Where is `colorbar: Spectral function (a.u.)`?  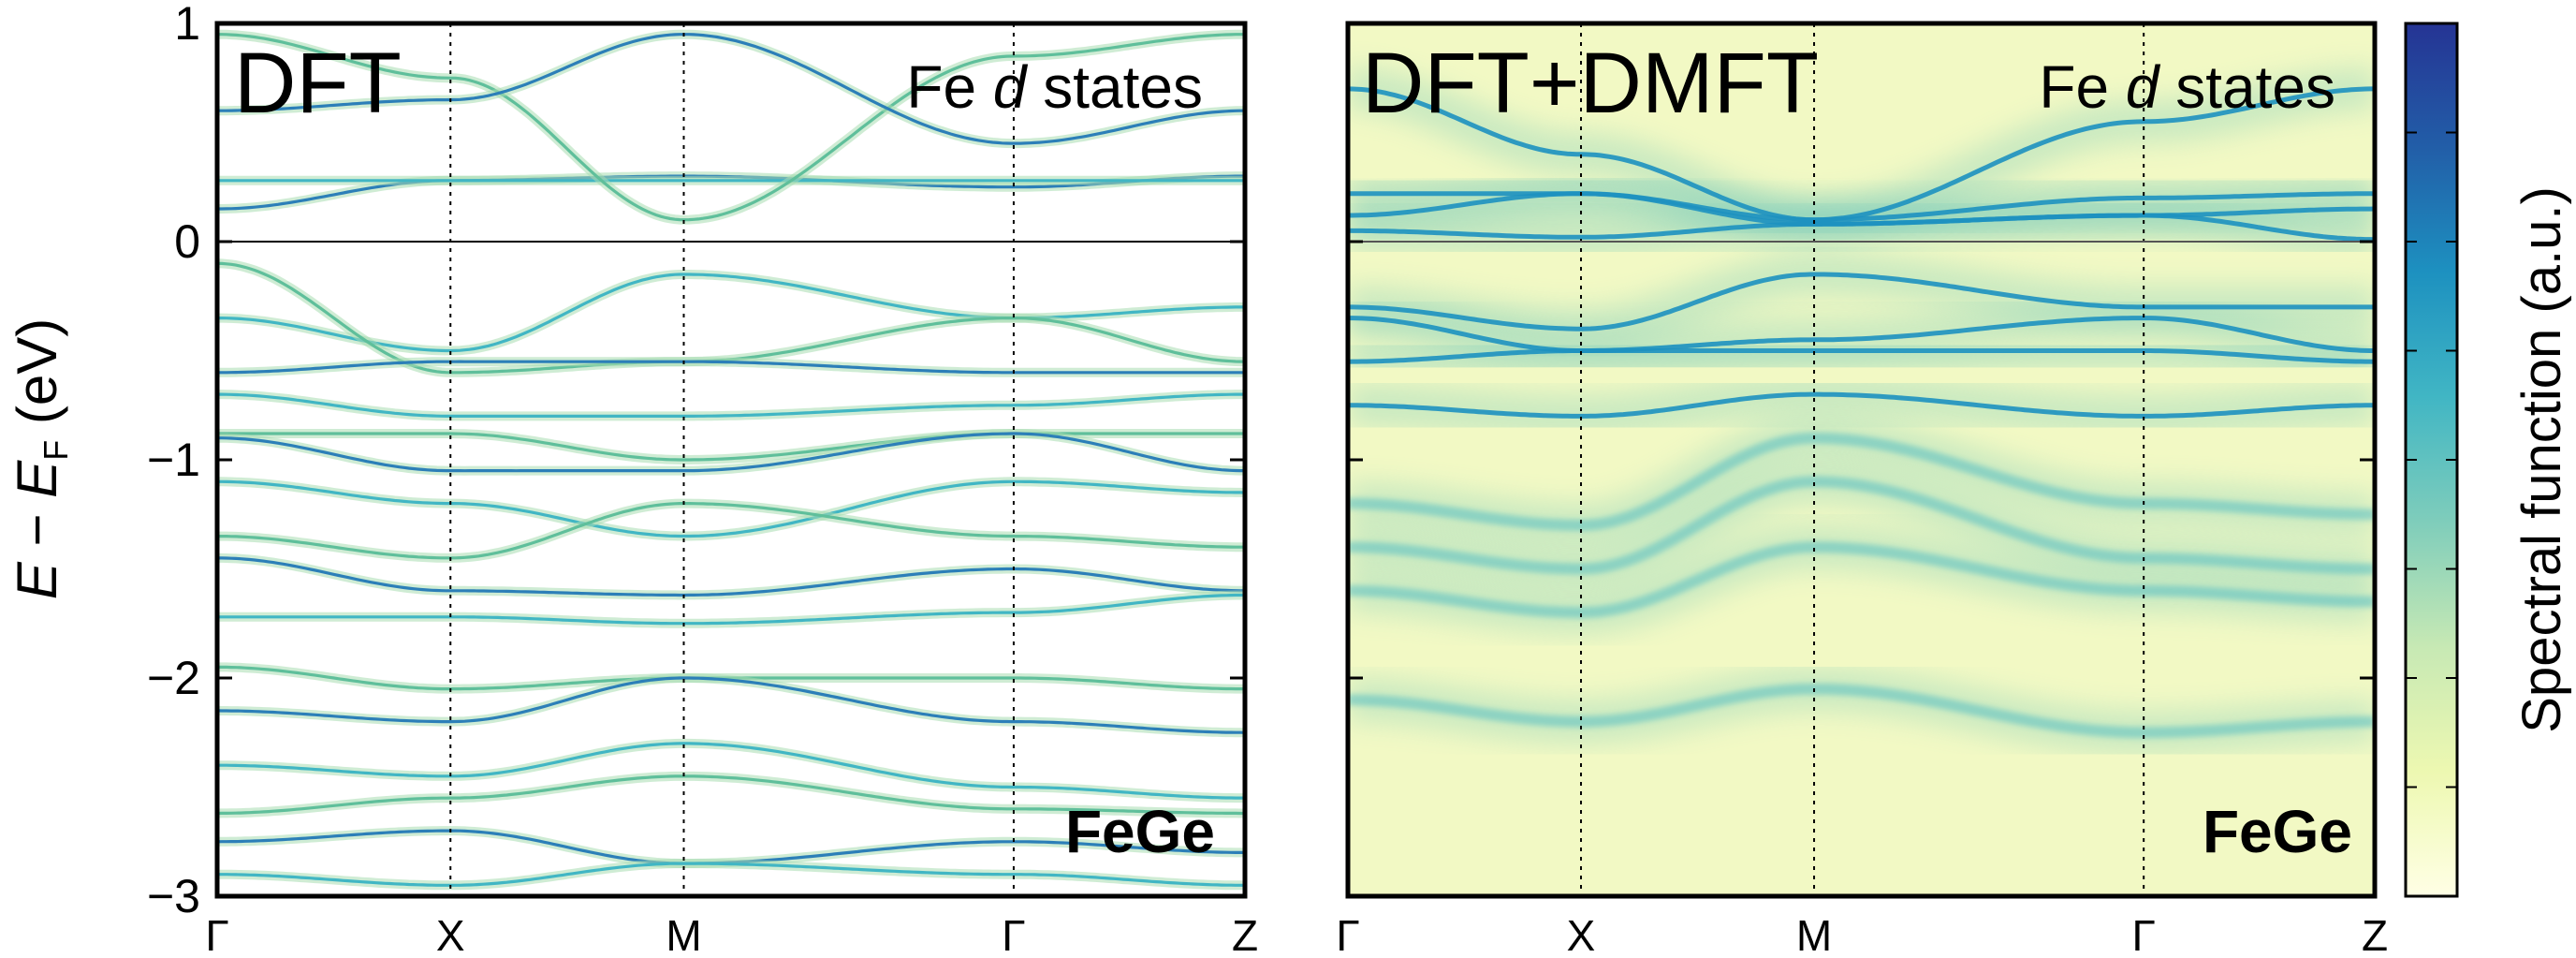
colorbar: Spectral function (a.u.) is located at coordinates (2488, 460).